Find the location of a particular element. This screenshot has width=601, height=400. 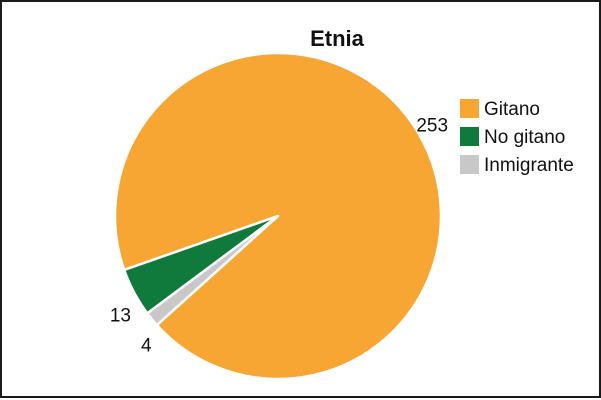

legend: Gitano No gitano Inmigrante is located at coordinates (517, 137).